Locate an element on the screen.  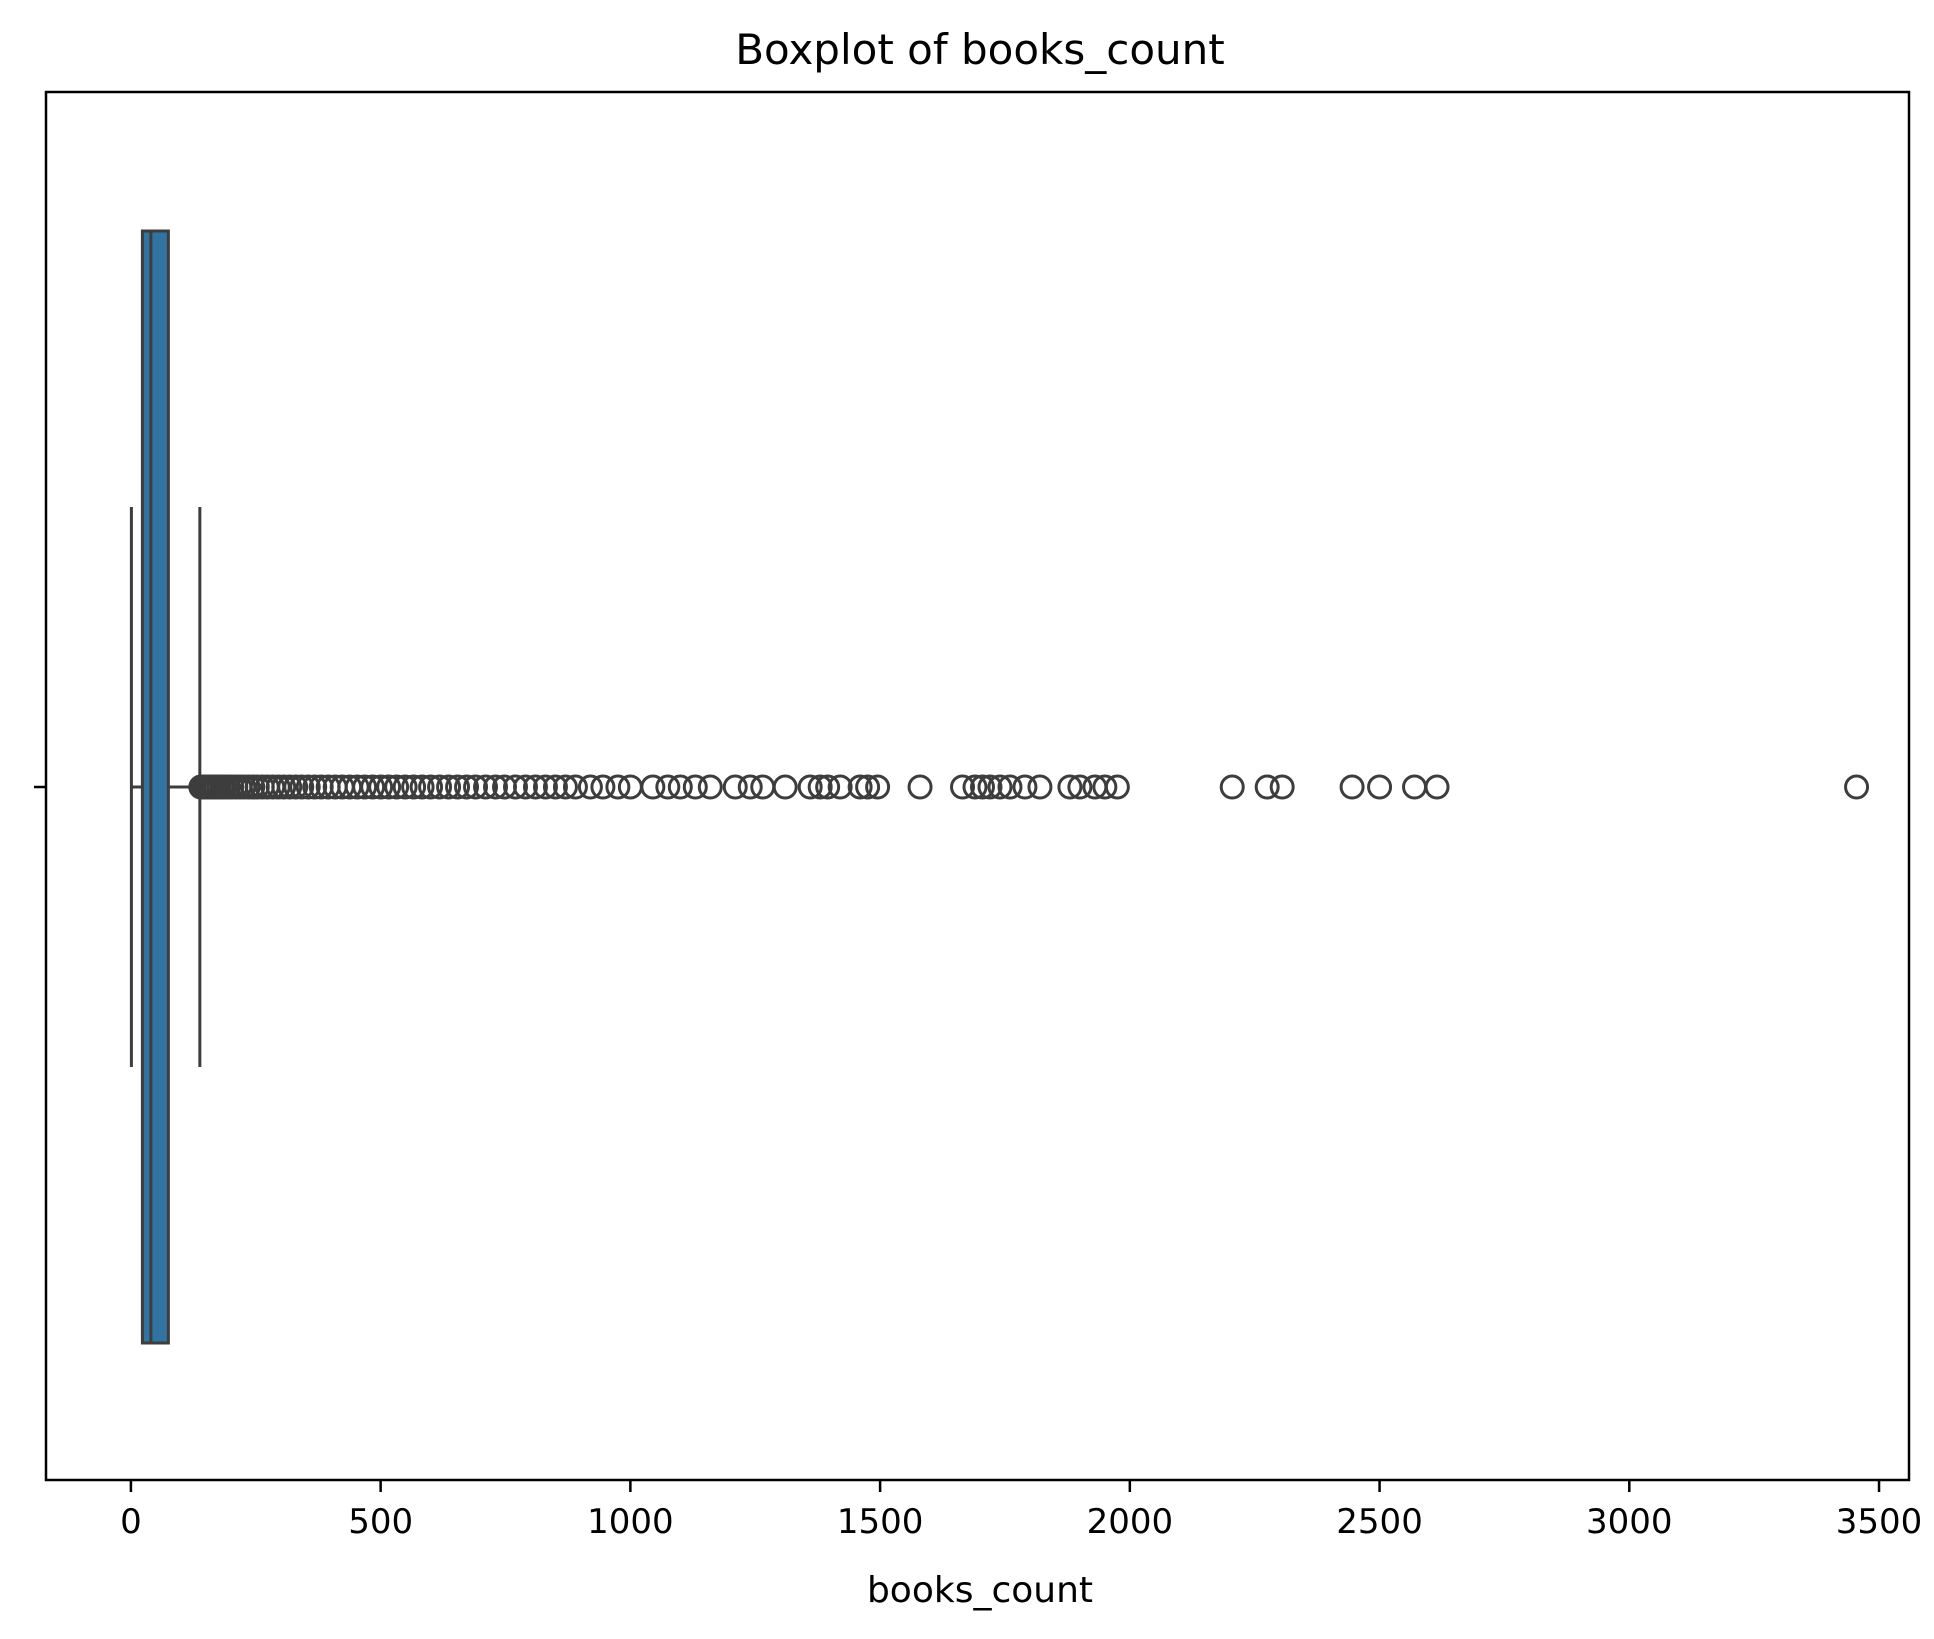
chart-title: Boxplot of books_count is located at coordinates (980, 49).